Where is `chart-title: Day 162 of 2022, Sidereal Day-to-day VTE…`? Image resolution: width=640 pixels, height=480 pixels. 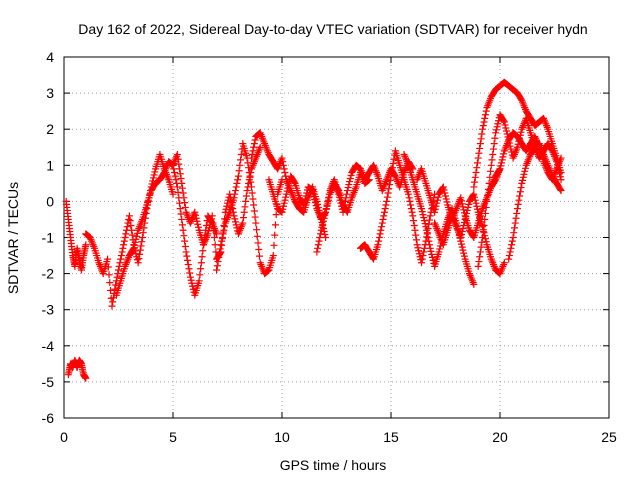 chart-title: Day 162 of 2022, Sidereal Day-to-day VTE… is located at coordinates (332, 29).